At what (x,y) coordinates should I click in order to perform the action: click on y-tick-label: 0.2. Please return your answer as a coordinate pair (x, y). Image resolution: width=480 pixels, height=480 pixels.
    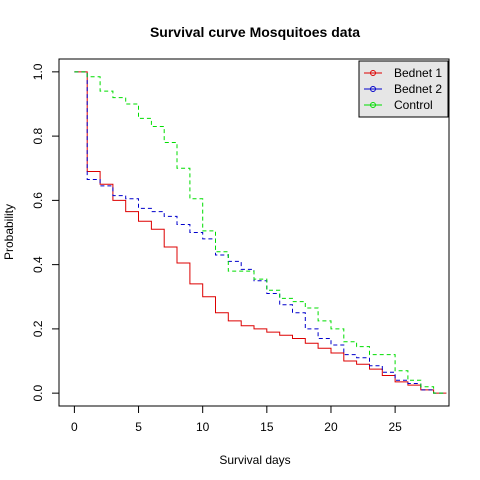
    Looking at the image, I should click on (38, 328).